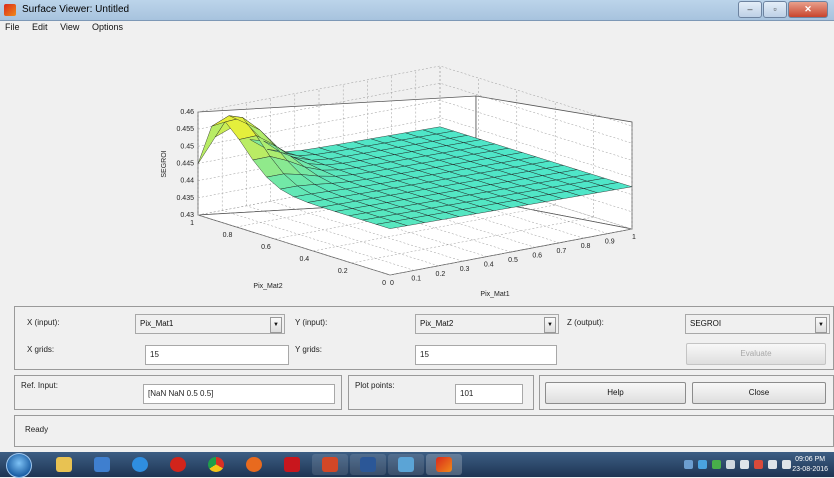  Describe the element at coordinates (586, 246) in the screenshot. I see `x-tick-label: 0.8` at that location.